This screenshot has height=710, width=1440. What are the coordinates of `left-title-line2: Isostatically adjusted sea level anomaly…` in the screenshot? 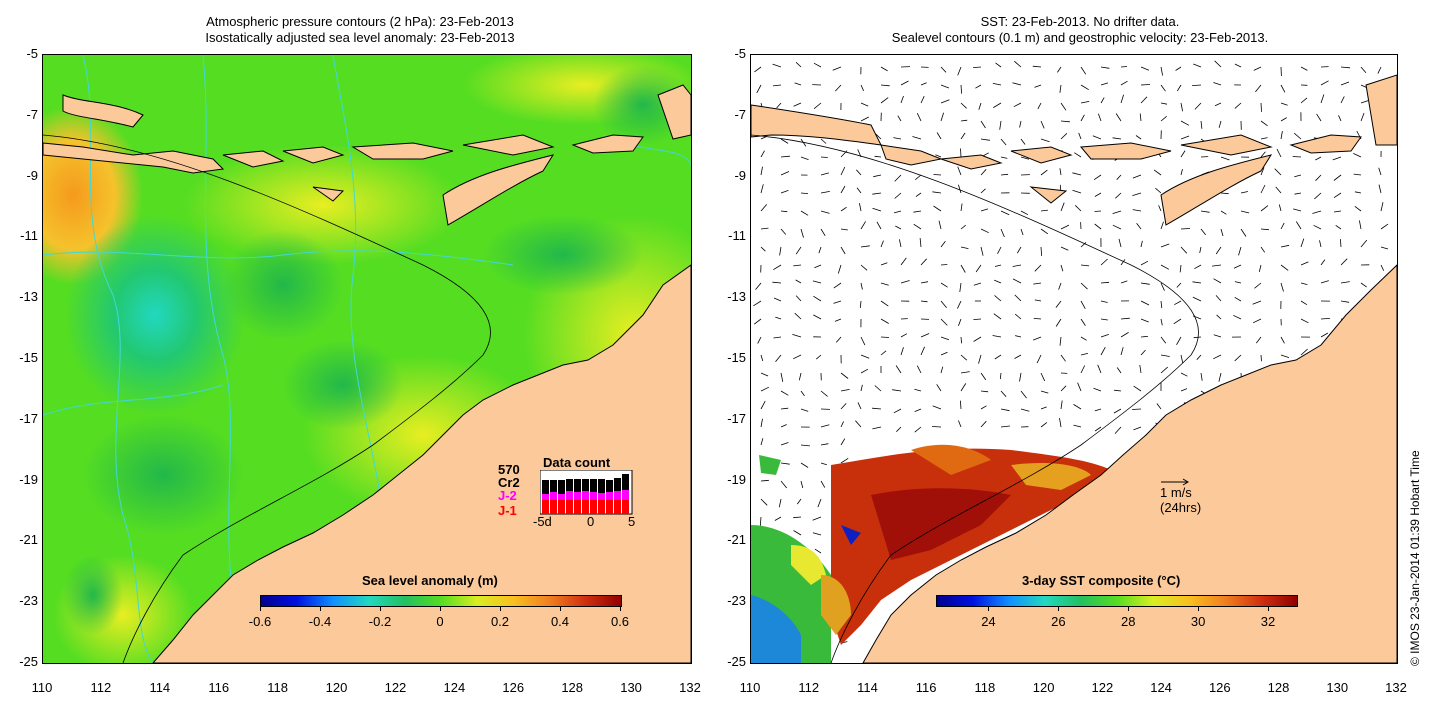 It's located at (360, 37).